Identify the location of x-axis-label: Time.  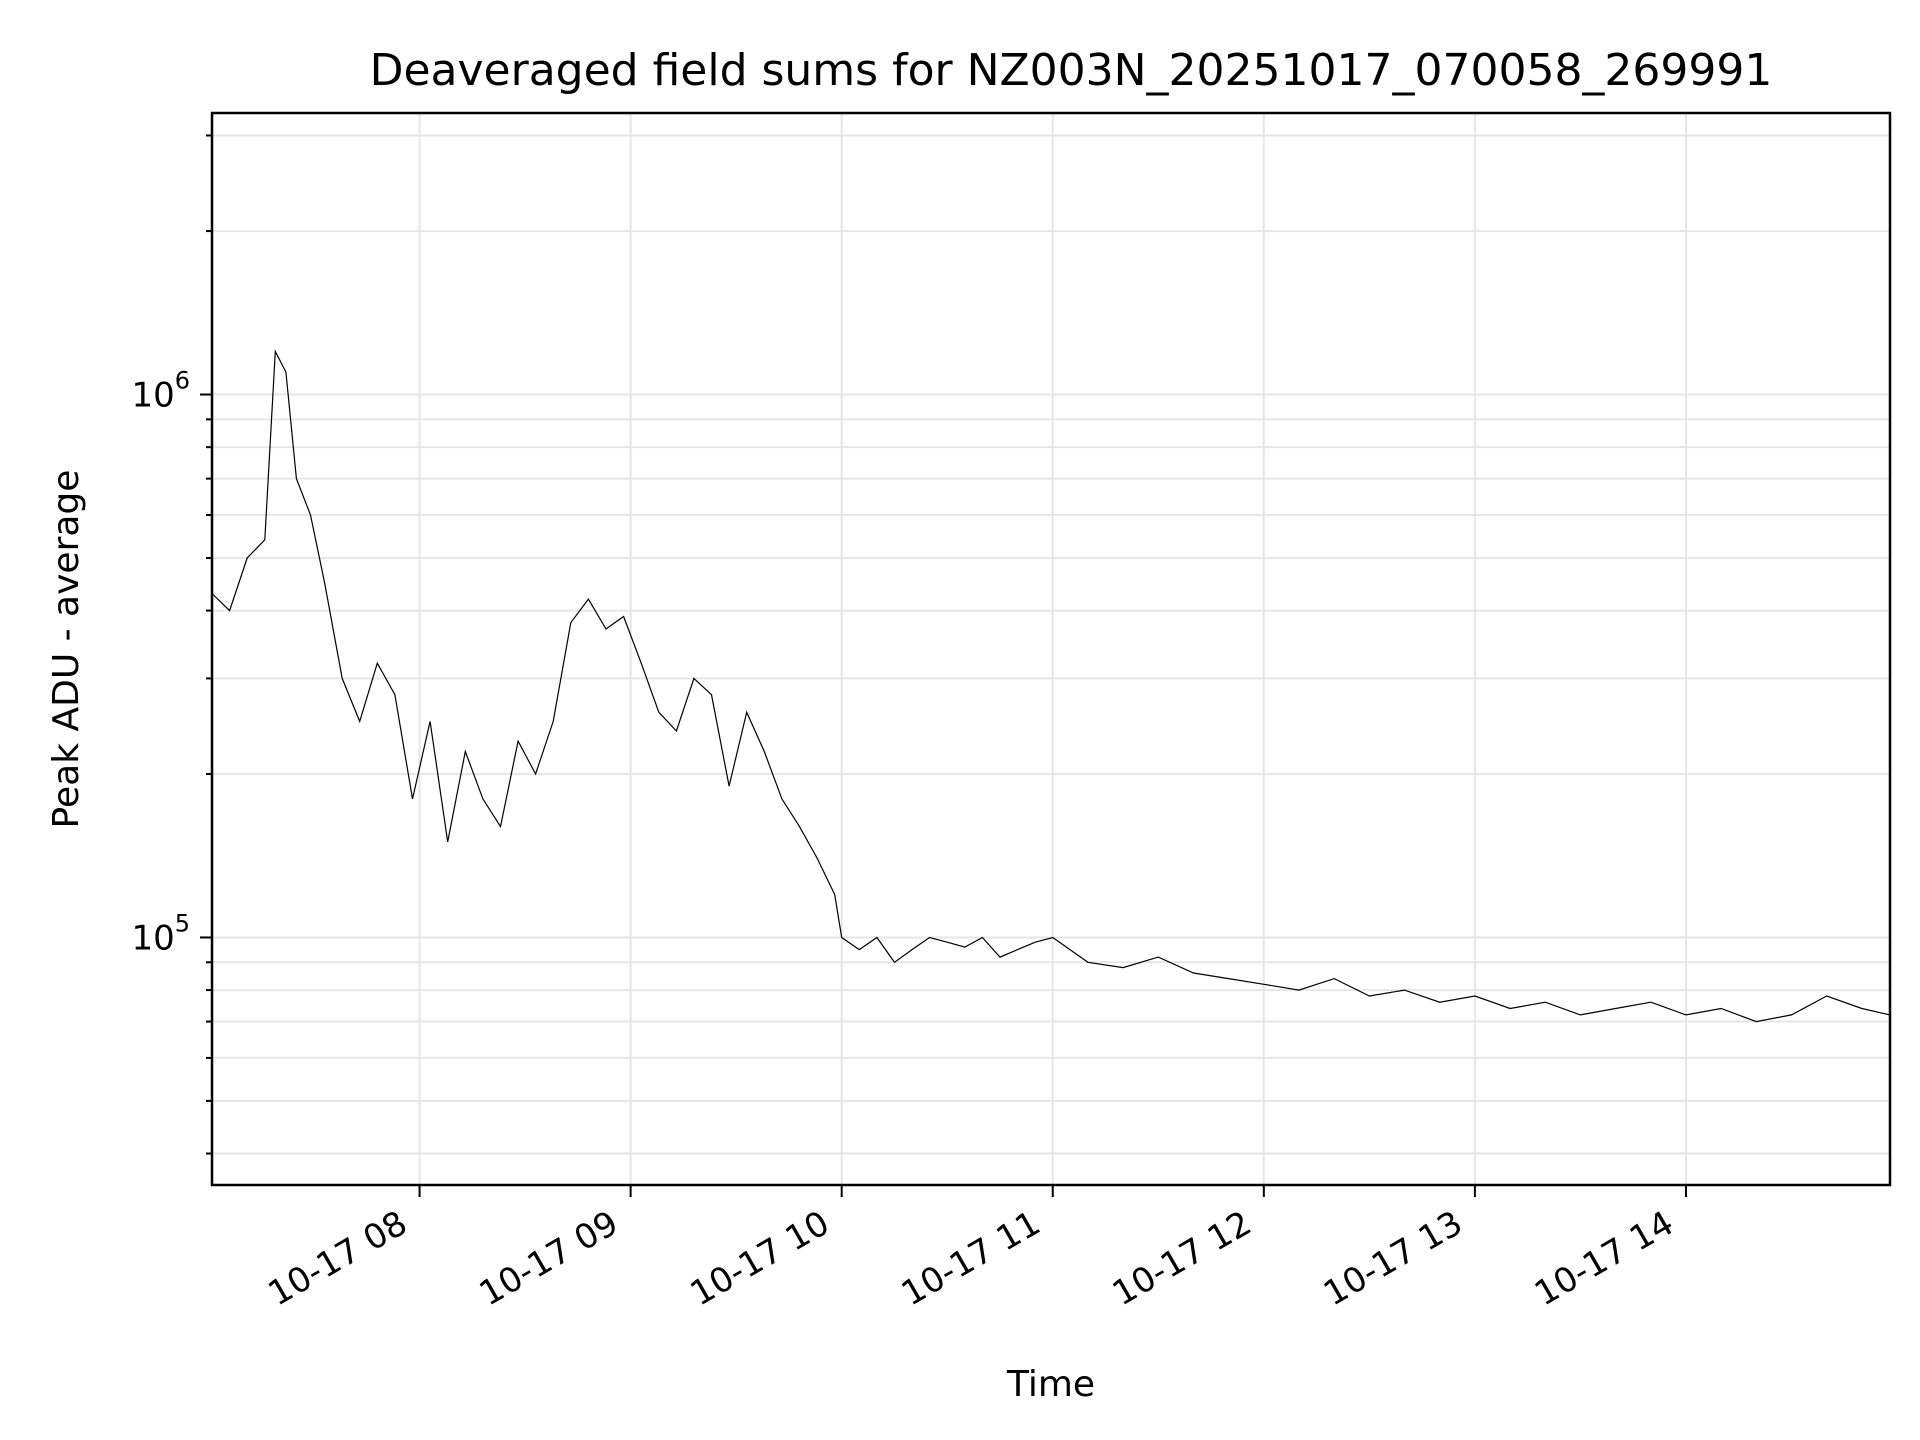
(1050, 1384).